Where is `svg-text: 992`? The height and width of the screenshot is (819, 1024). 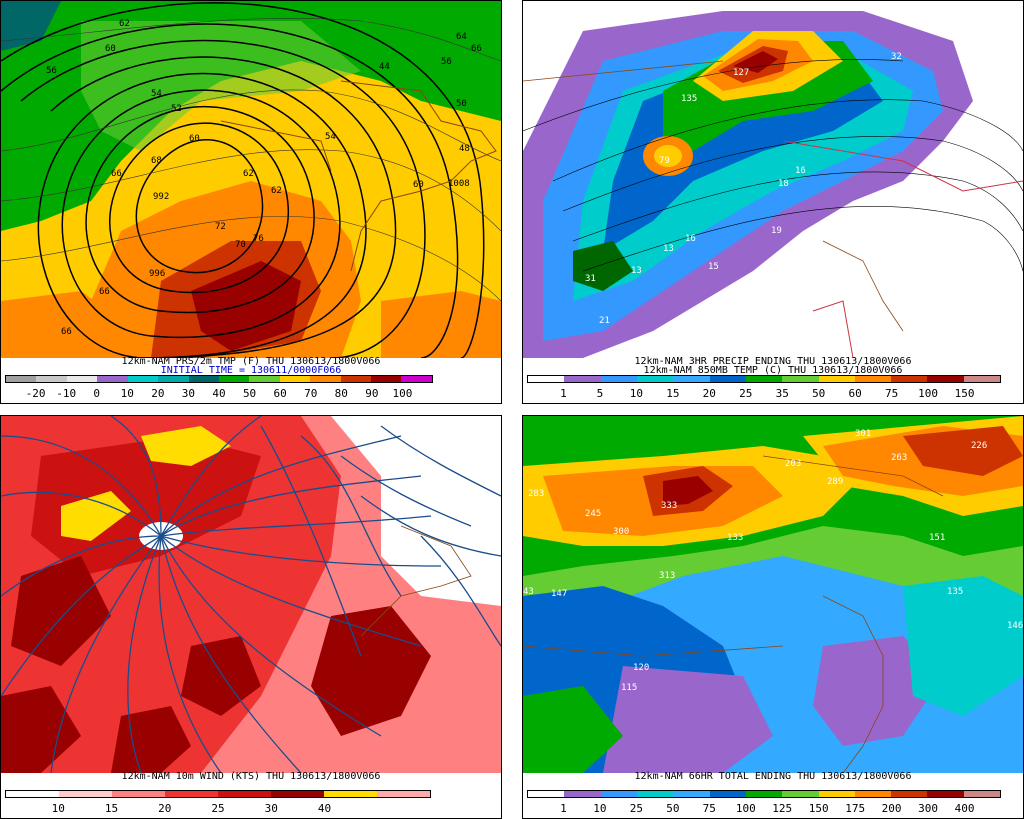 svg-text: 992 is located at coordinates (161, 197).